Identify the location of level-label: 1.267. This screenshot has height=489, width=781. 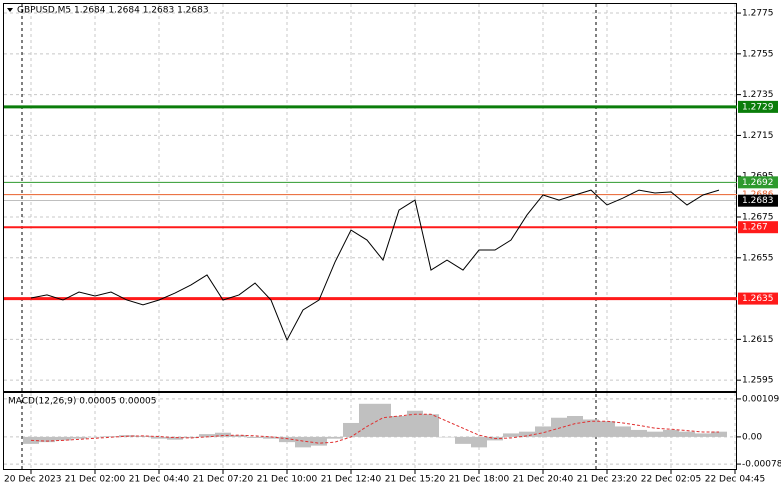
(755, 228).